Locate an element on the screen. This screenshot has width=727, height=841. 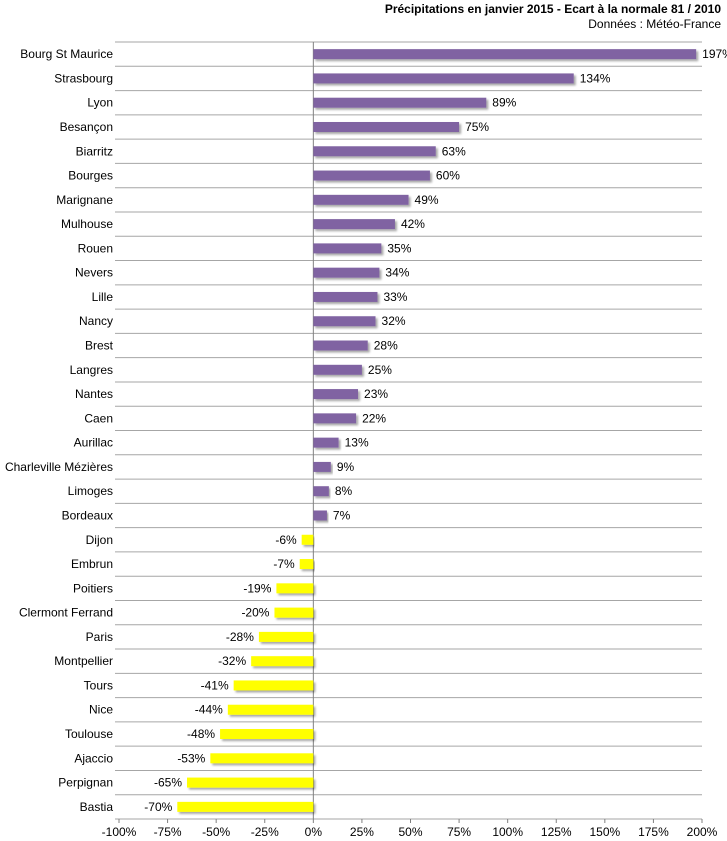
category-label: Langres is located at coordinates (91, 370).